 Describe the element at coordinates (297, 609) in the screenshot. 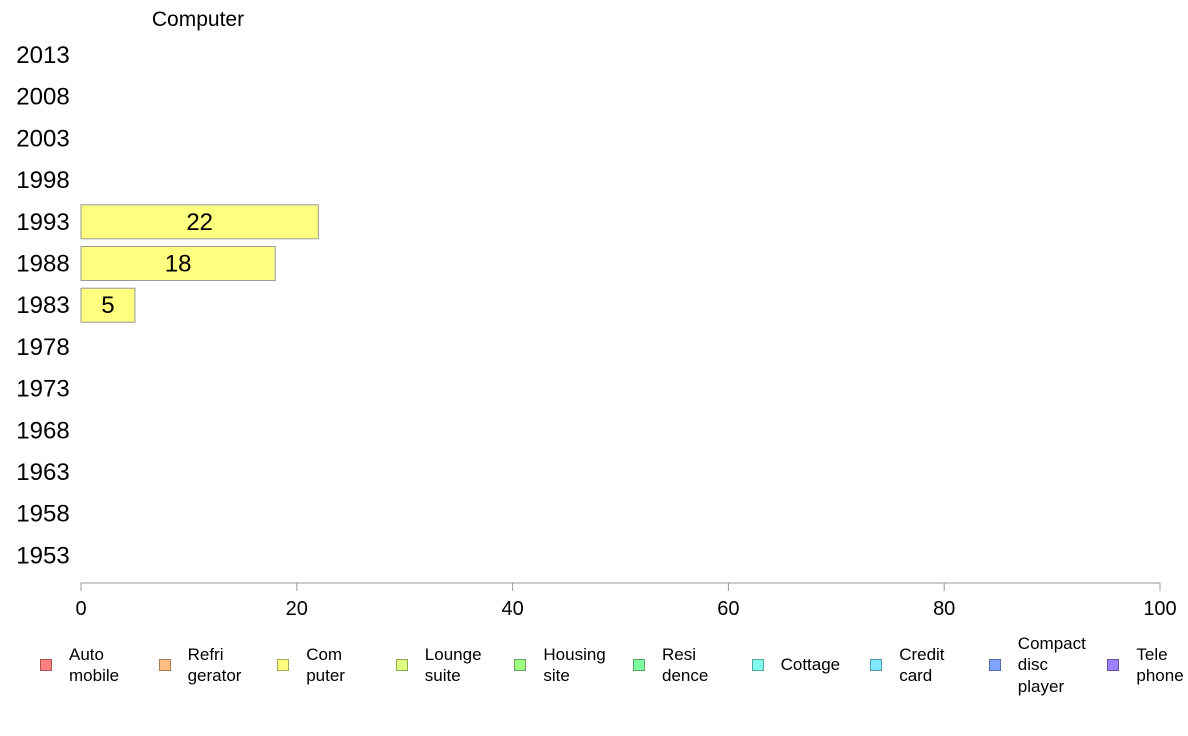

I see `x-tick-label: 20` at that location.